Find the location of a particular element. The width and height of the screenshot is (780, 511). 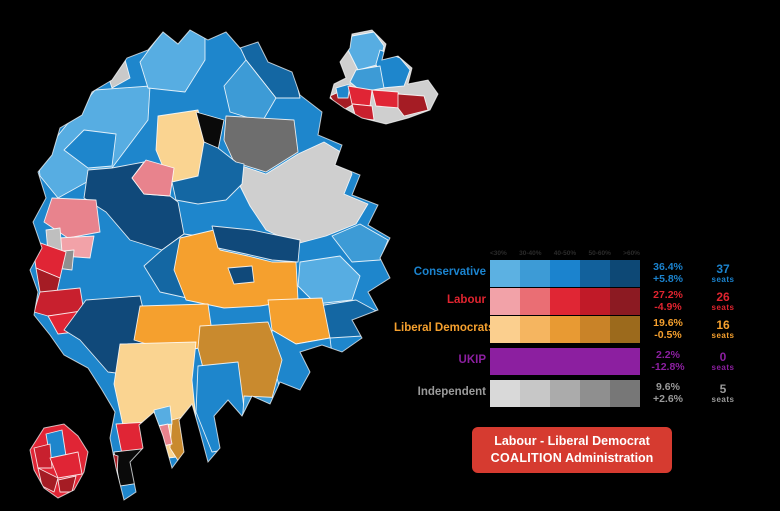

seats-number: 37 is located at coordinates (723, 268).